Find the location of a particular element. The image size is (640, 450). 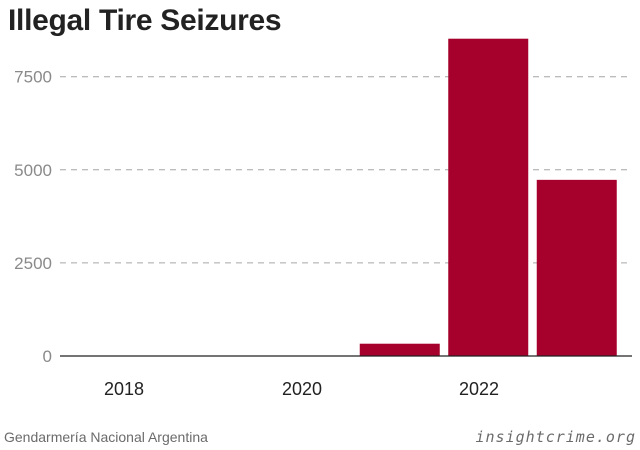

y-tick-label: 7500 is located at coordinates (33, 77).